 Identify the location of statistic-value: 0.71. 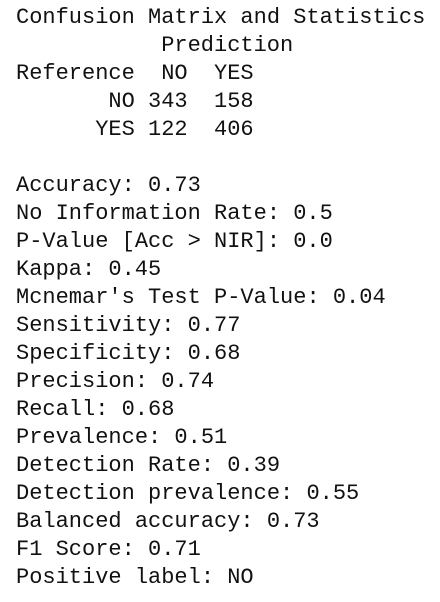
(174, 549).